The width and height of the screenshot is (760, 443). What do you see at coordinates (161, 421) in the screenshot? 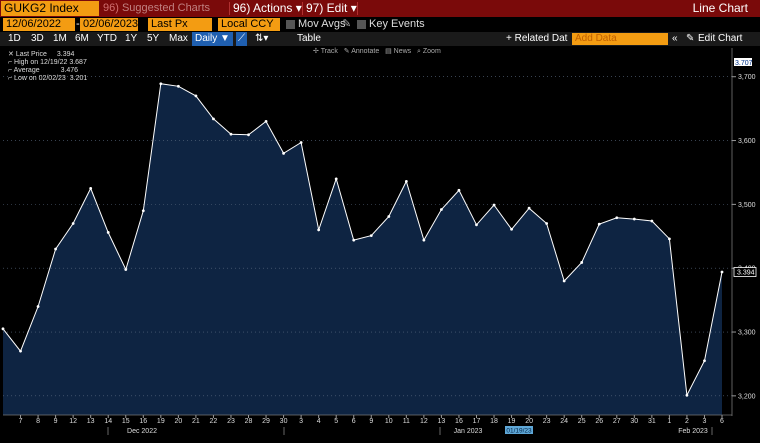
I see `x-tick-label: 19` at bounding box center [161, 421].